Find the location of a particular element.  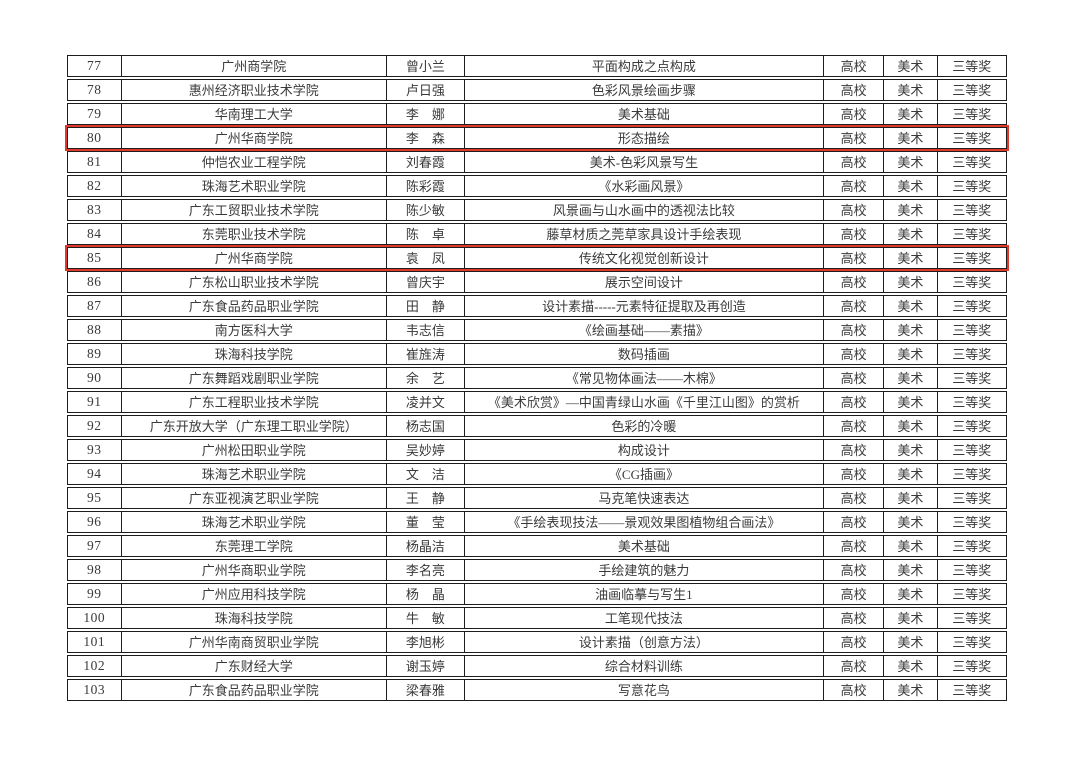

work-title-cell: 色彩的冷暖 is located at coordinates (643, 426).